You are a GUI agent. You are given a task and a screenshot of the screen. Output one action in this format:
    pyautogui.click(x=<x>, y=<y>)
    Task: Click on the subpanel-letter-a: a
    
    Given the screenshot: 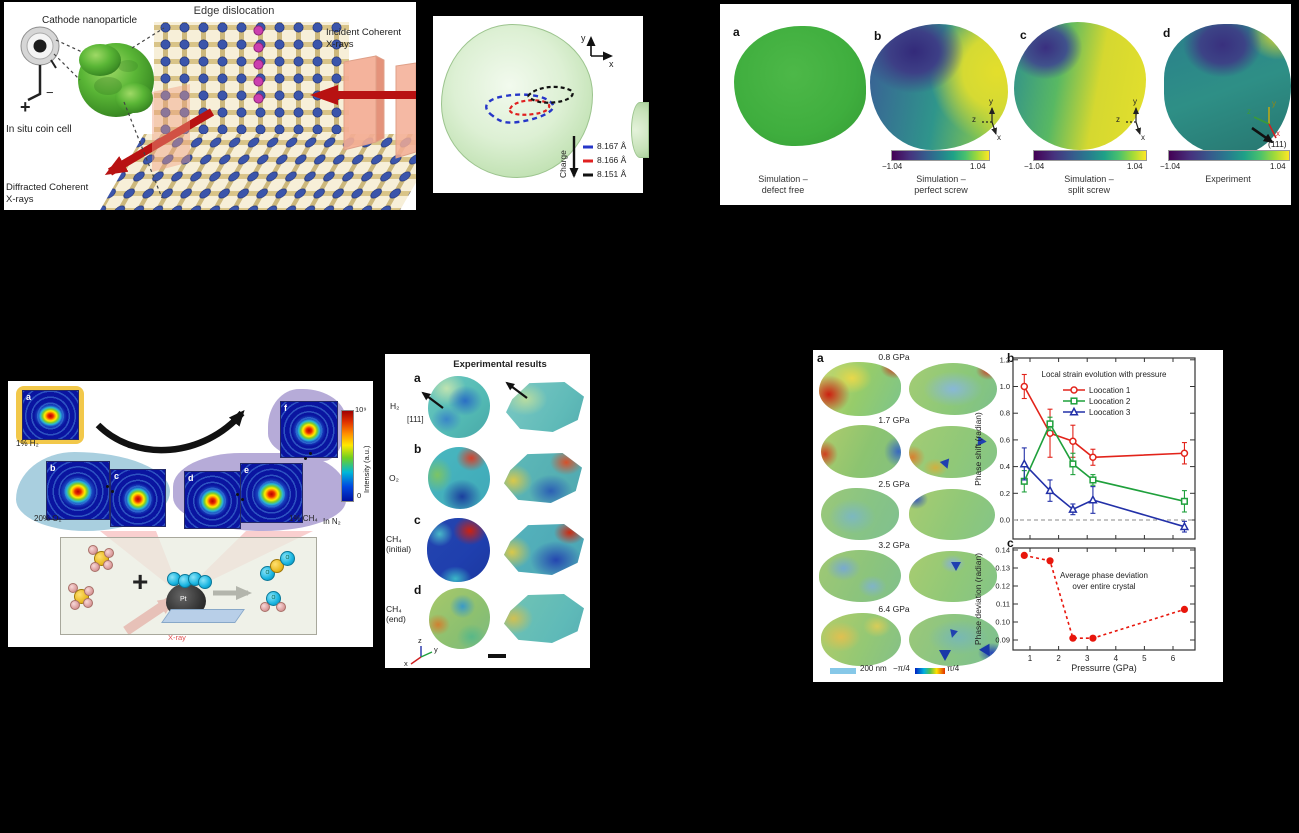 What is the action you would take?
    pyautogui.click(x=736, y=32)
    